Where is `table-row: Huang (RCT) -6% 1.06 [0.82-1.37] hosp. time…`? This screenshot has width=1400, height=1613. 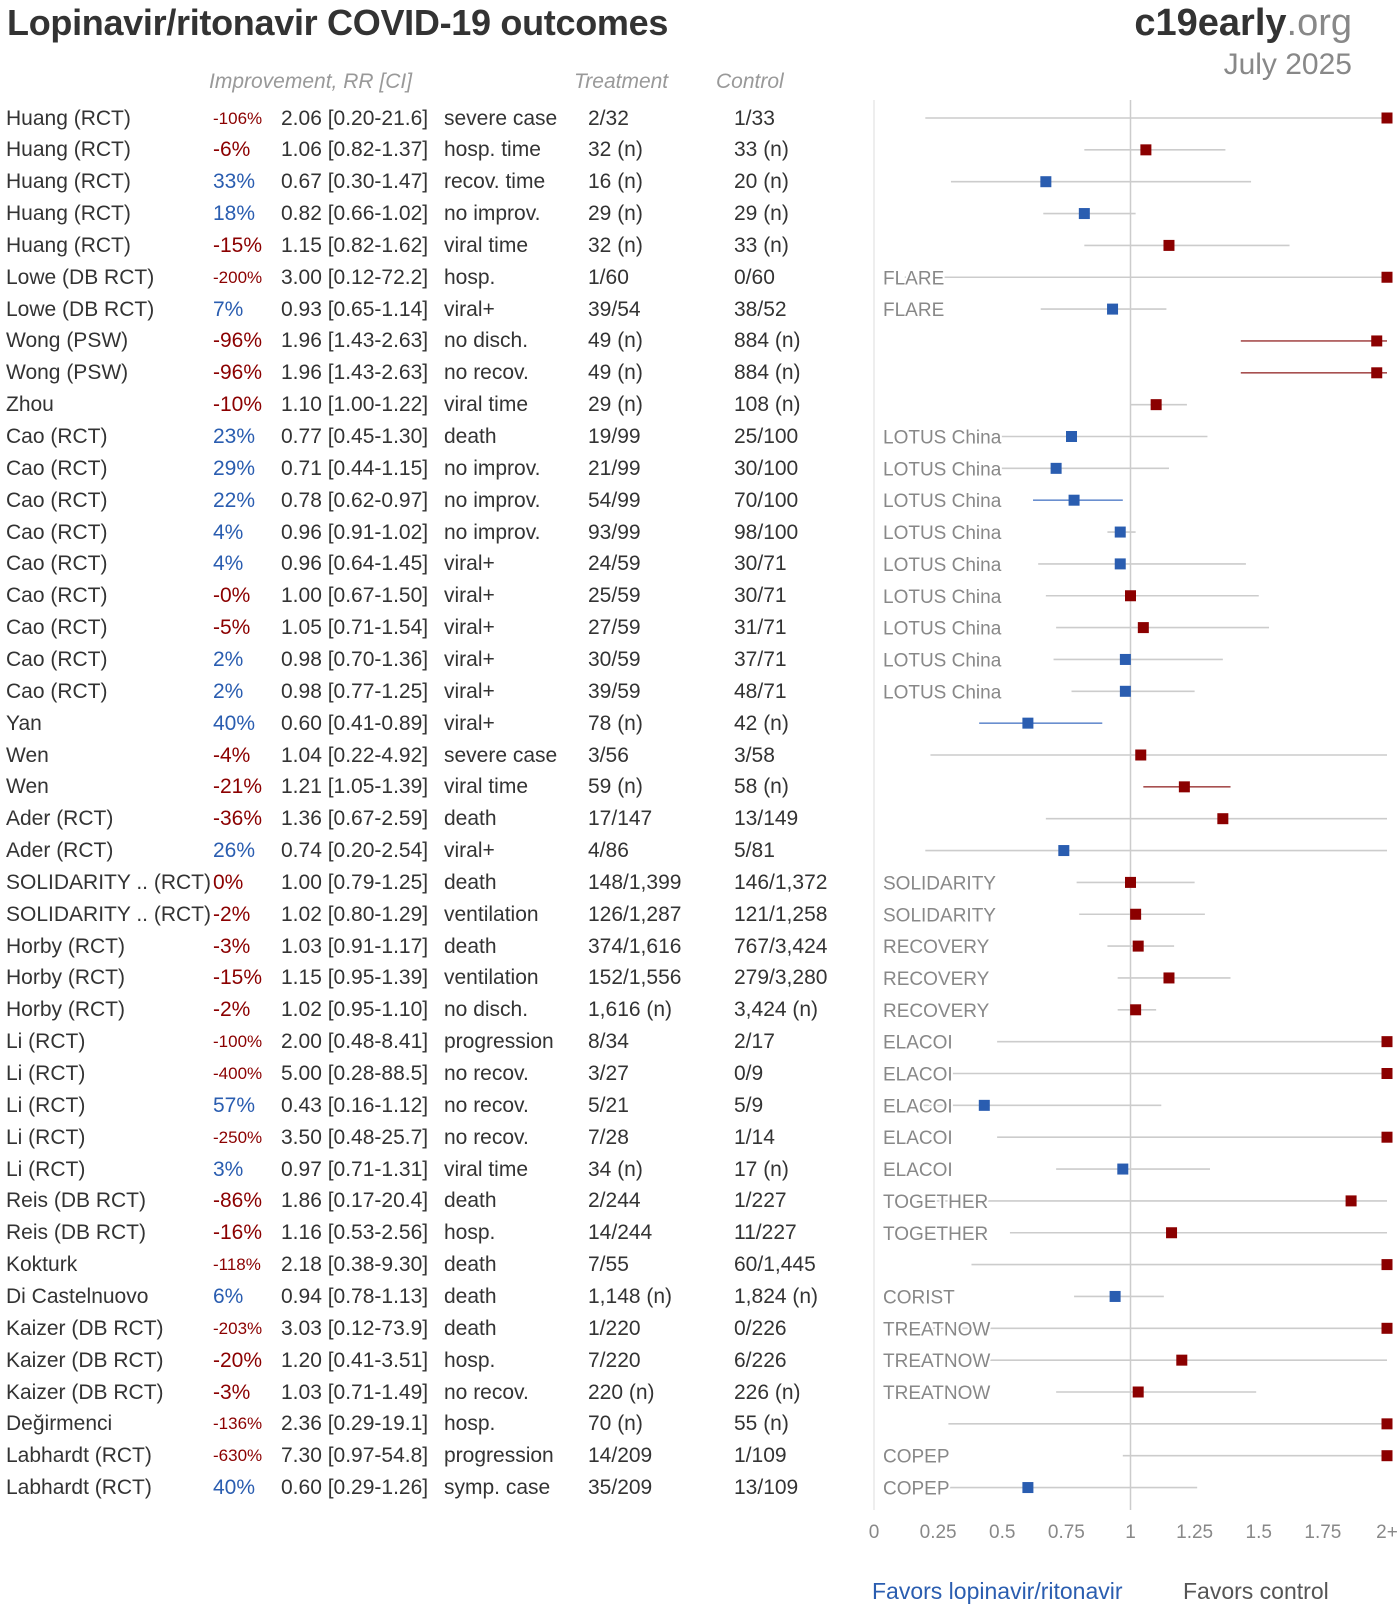 table-row: Huang (RCT) -6% 1.06 [0.82-1.37] hosp. time… is located at coordinates (435, 149).